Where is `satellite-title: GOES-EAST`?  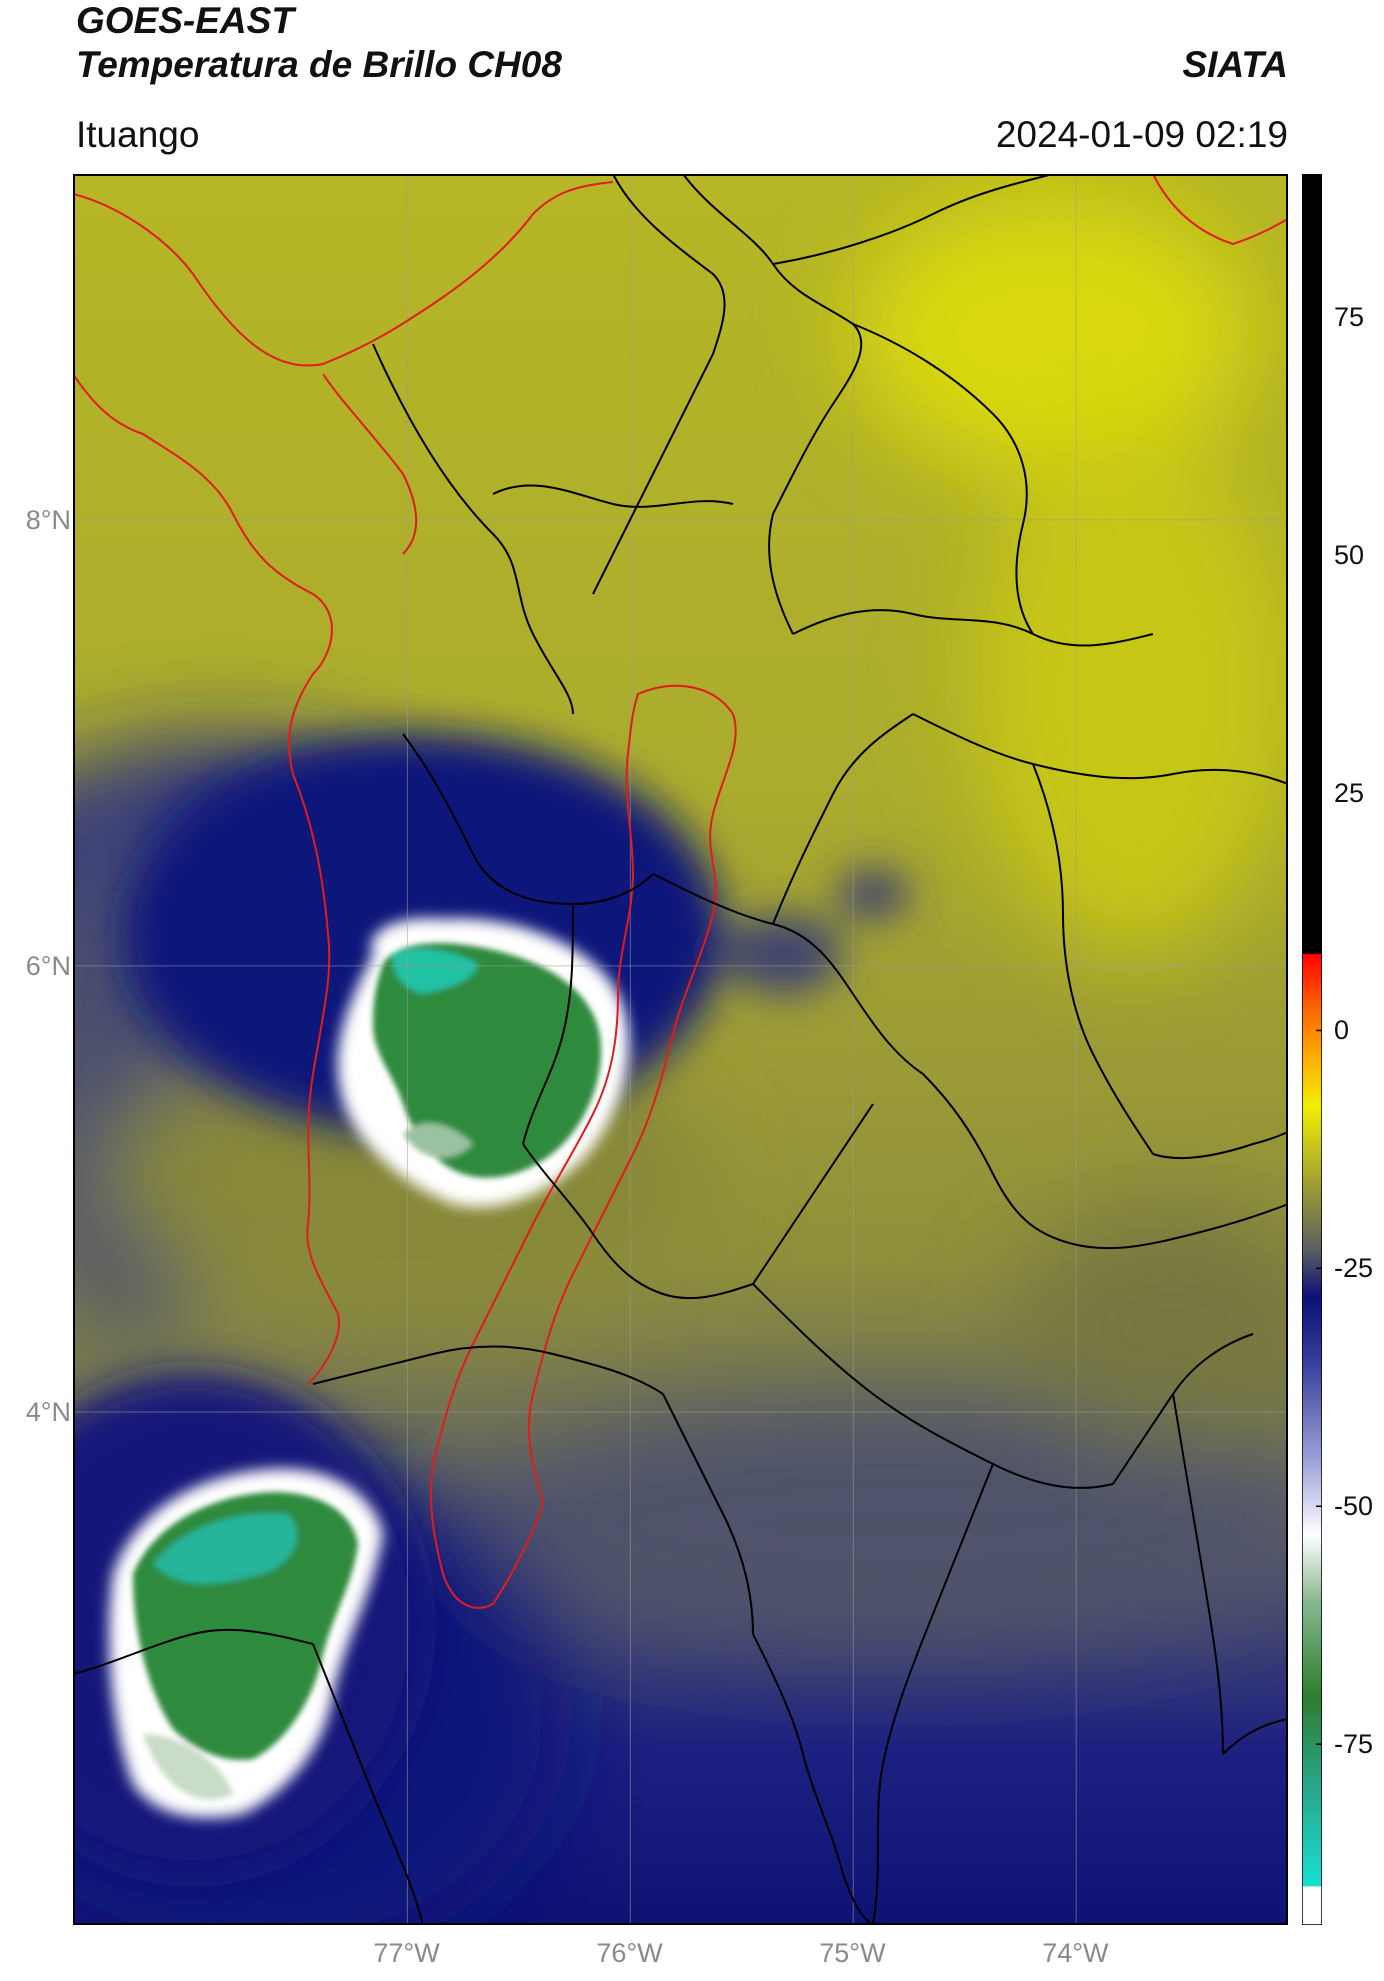 satellite-title: GOES-EAST is located at coordinates (185, 20).